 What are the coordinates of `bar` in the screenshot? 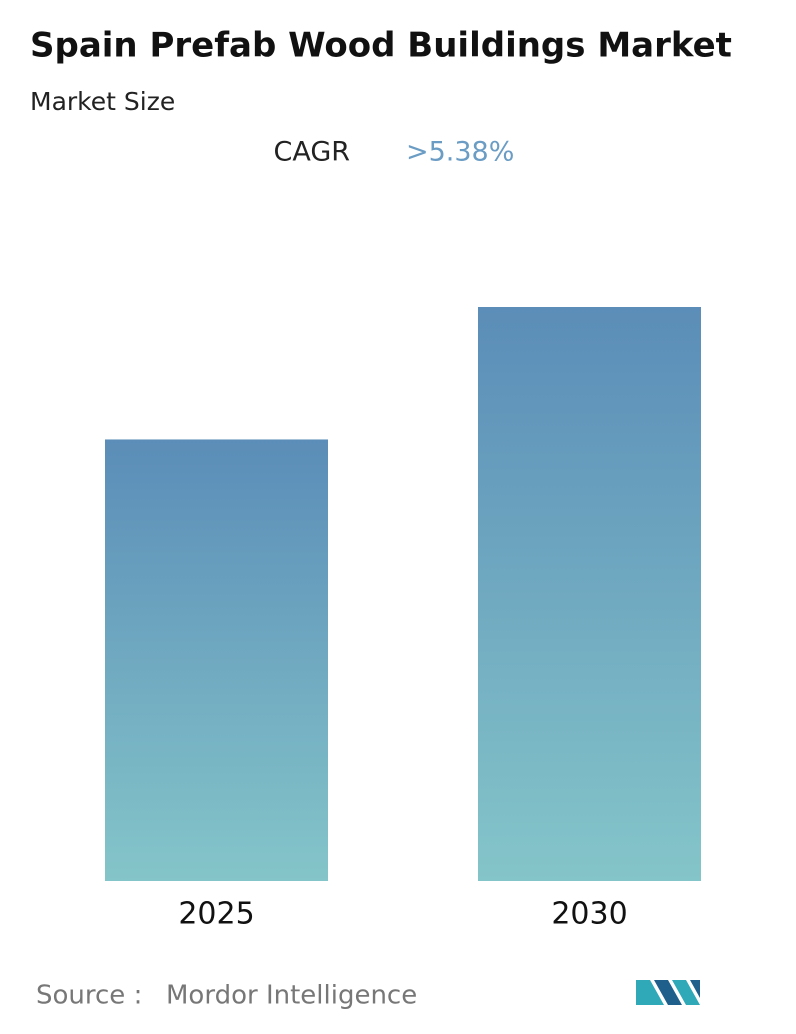 It's located at (216, 660).